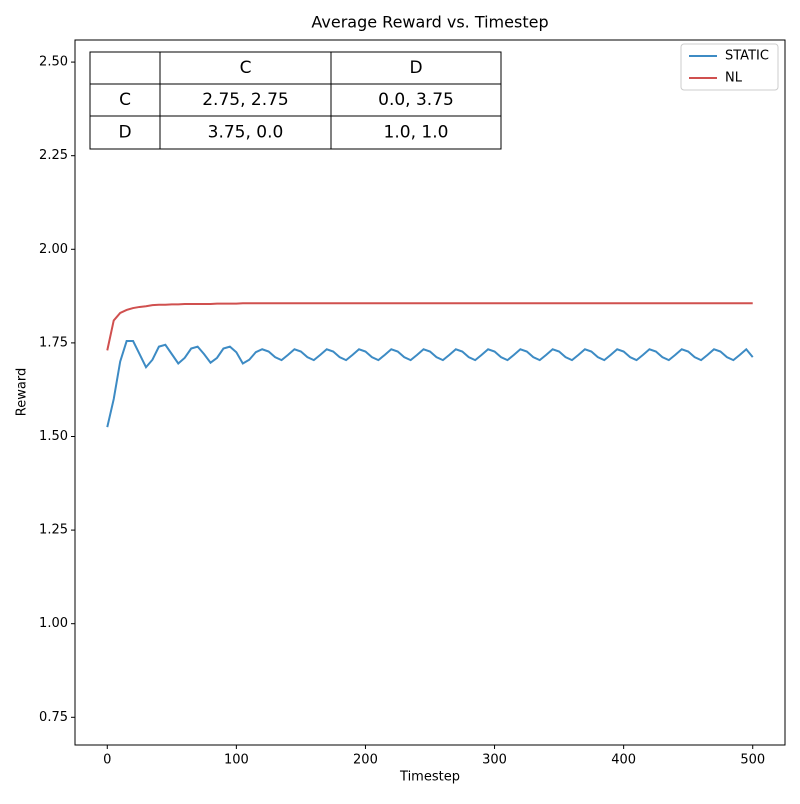 This screenshot has width=800, height=804. I want to click on table-header: D, so click(415, 68).